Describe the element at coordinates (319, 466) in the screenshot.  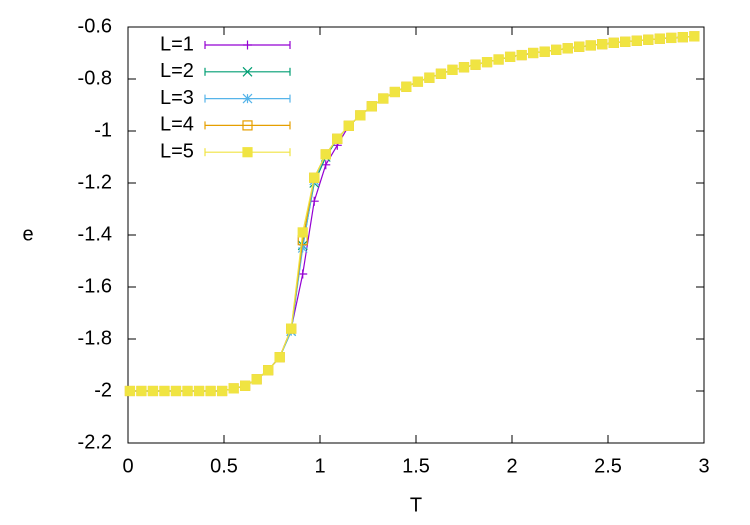
I see `x-tick-label: 1` at that location.